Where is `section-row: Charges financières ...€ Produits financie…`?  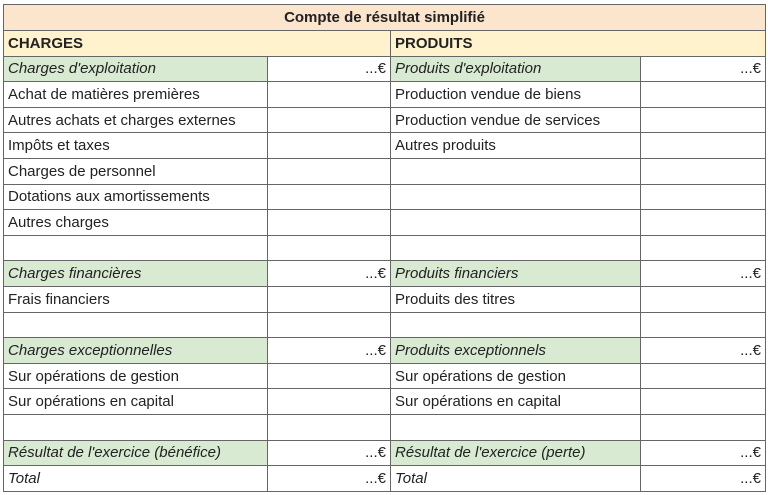
section-row: Charges financières ...€ Produits financie… is located at coordinates (384, 273).